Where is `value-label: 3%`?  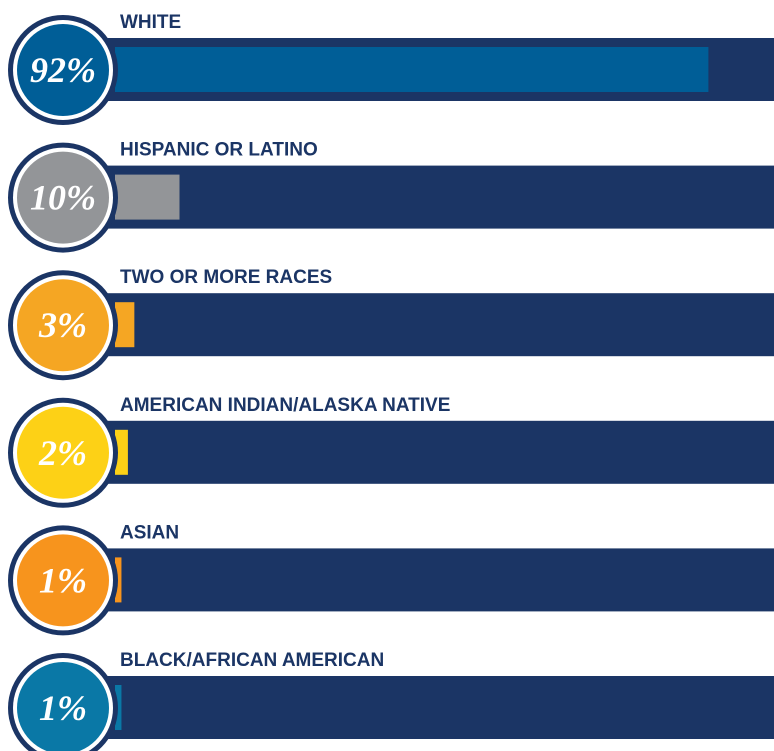
value-label: 3% is located at coordinates (62, 325).